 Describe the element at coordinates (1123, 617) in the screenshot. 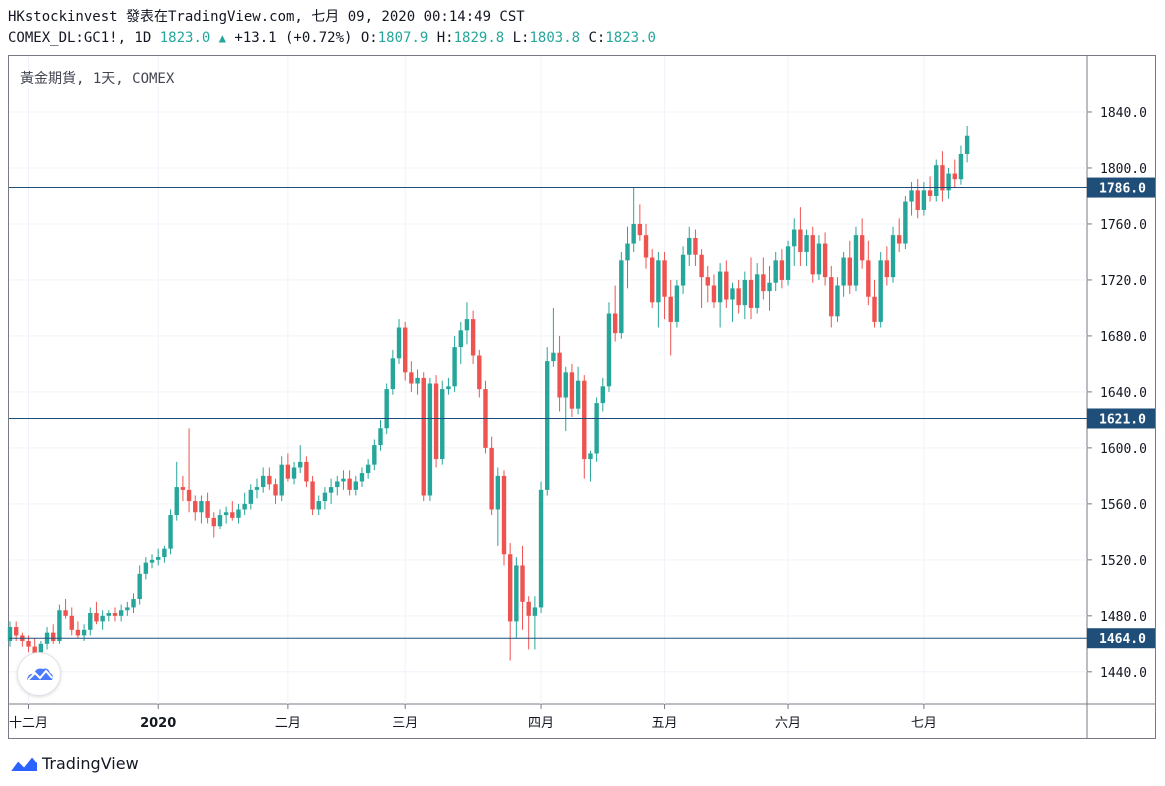

I see `y-tick-label: 1480.0` at that location.